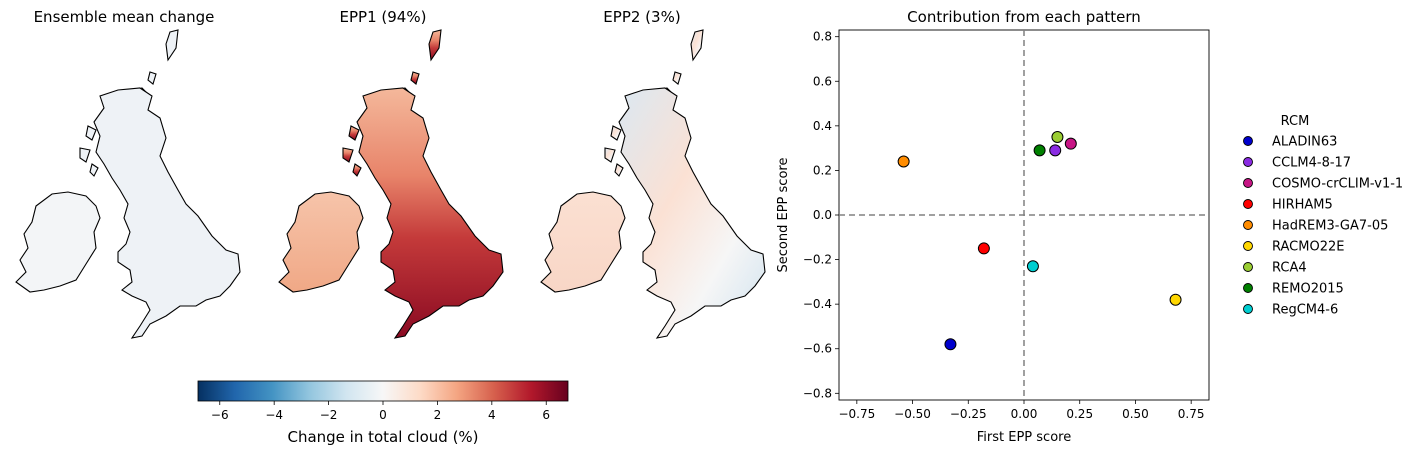  I want to click on x-tick-label: 0.50, so click(1135, 414).